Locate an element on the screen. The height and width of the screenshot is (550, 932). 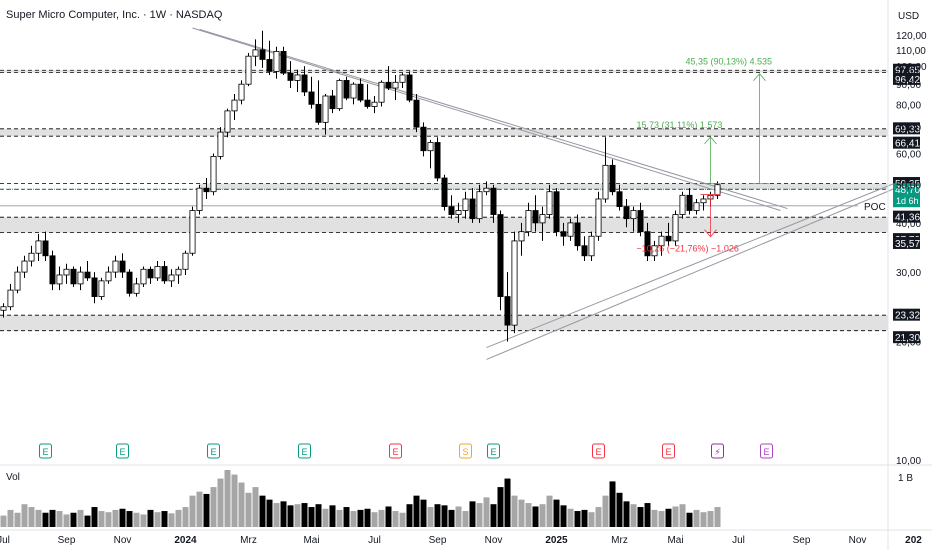
current-price-label: 48,70 is located at coordinates (907, 190).